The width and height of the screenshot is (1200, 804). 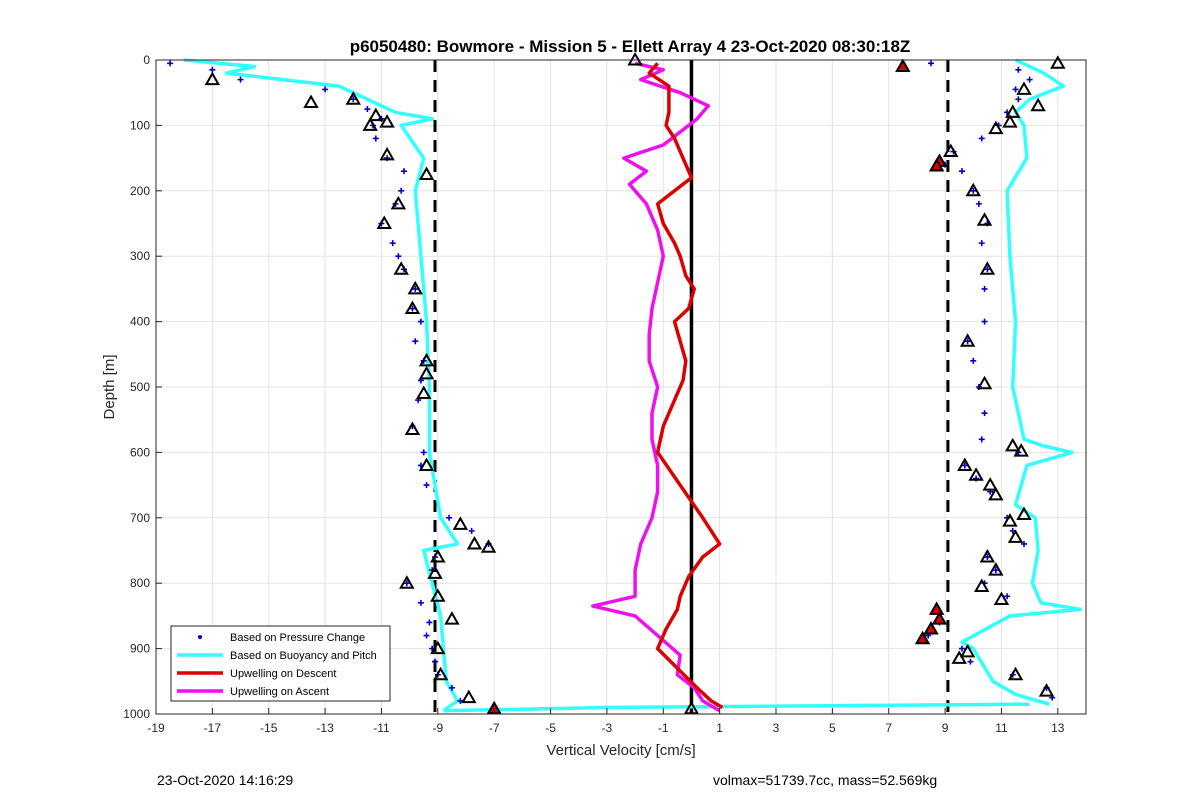 I want to click on x-tick-label: 1, so click(x=719, y=728).